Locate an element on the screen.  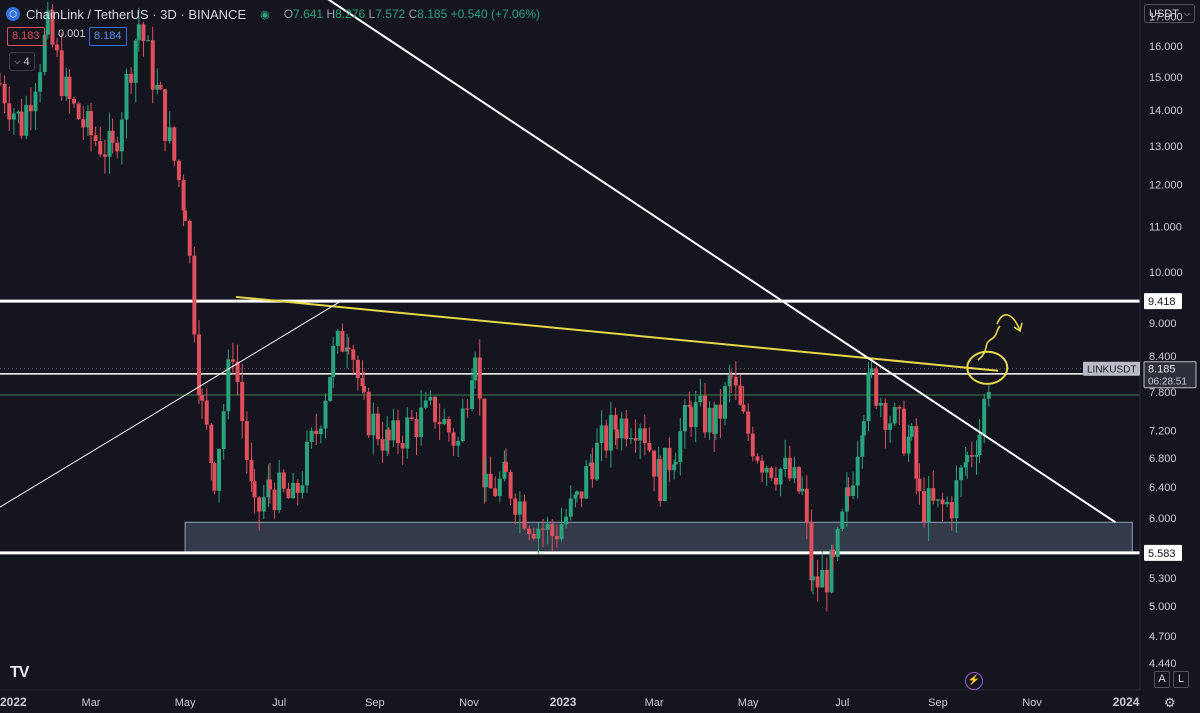
last-price-box is located at coordinates (1170, 375).